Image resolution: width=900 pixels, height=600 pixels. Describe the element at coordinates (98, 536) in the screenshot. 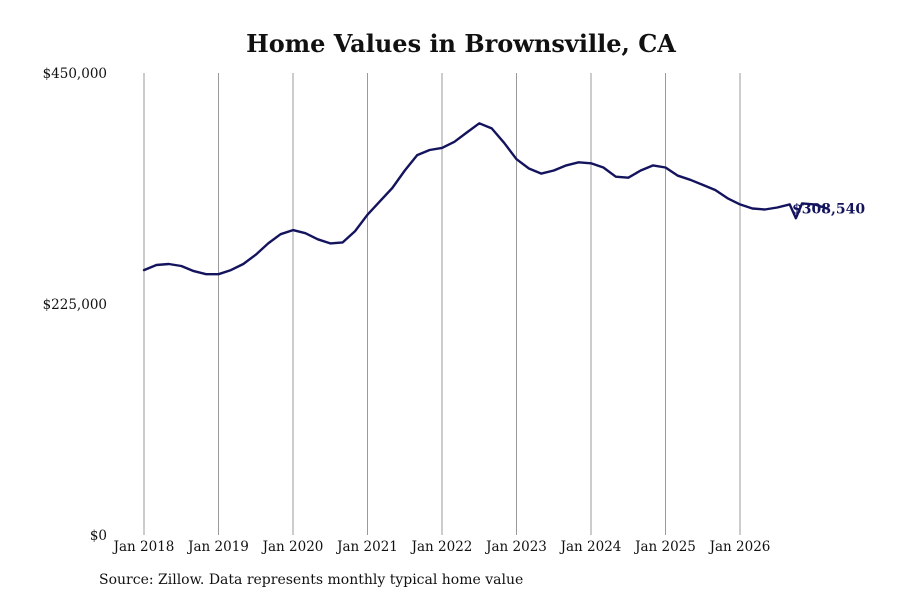

I see `y-tick-label: $0` at that location.